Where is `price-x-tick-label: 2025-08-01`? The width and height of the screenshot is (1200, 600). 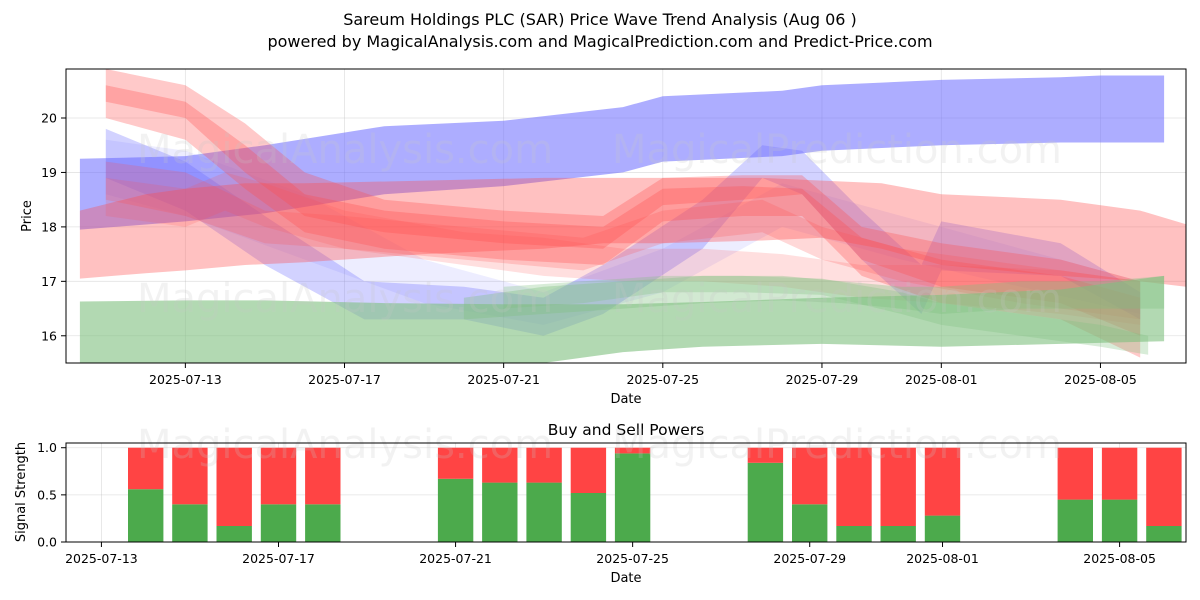 price-x-tick-label: 2025-08-01 is located at coordinates (941, 379).